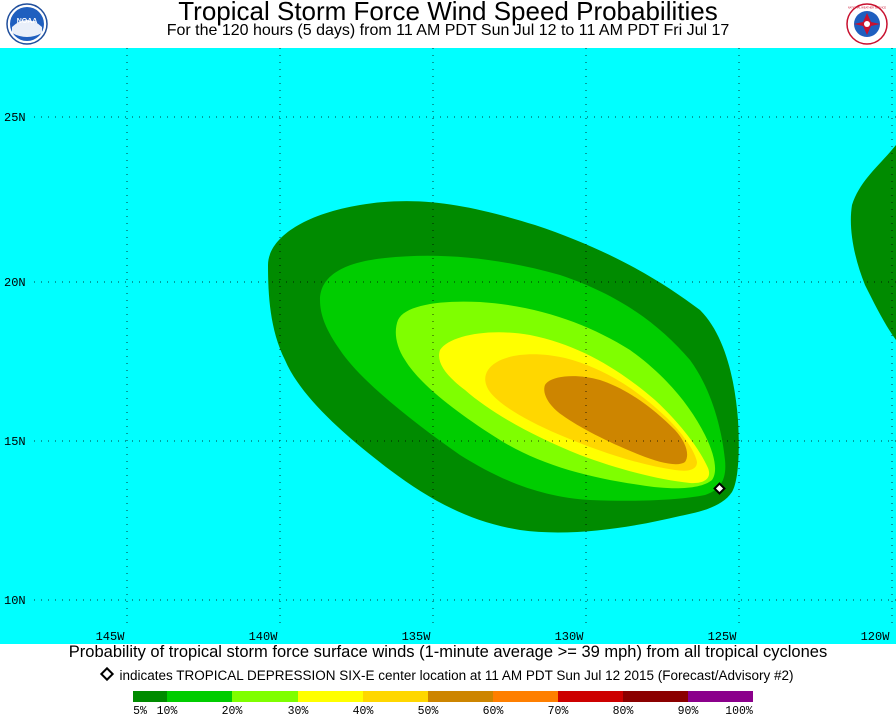 Image resolution: width=896 pixels, height=716 pixels. What do you see at coordinates (493, 637) in the screenshot?
I see `longitude-labels: 145W 140W 135W 130W 125W 120W` at bounding box center [493, 637].